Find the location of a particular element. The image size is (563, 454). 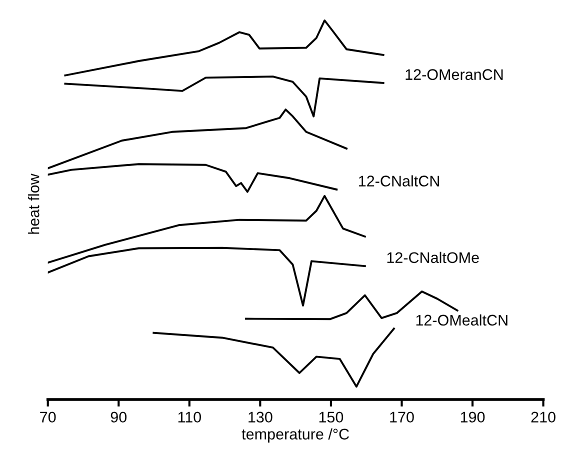

x-tick-label: 150 is located at coordinates (331, 417).